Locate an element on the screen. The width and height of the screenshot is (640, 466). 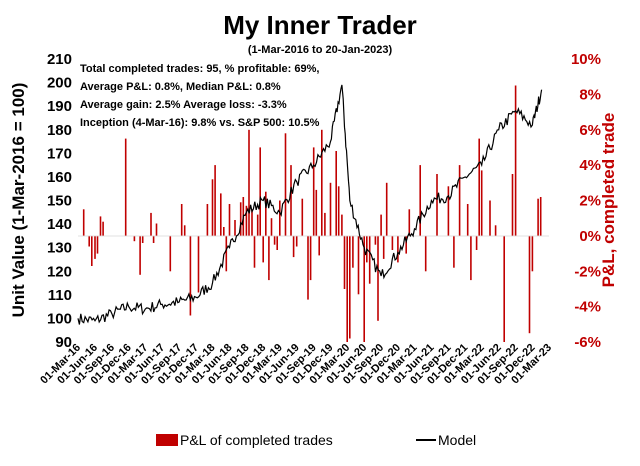
left-tick-label: 120 is located at coordinates (59, 271).